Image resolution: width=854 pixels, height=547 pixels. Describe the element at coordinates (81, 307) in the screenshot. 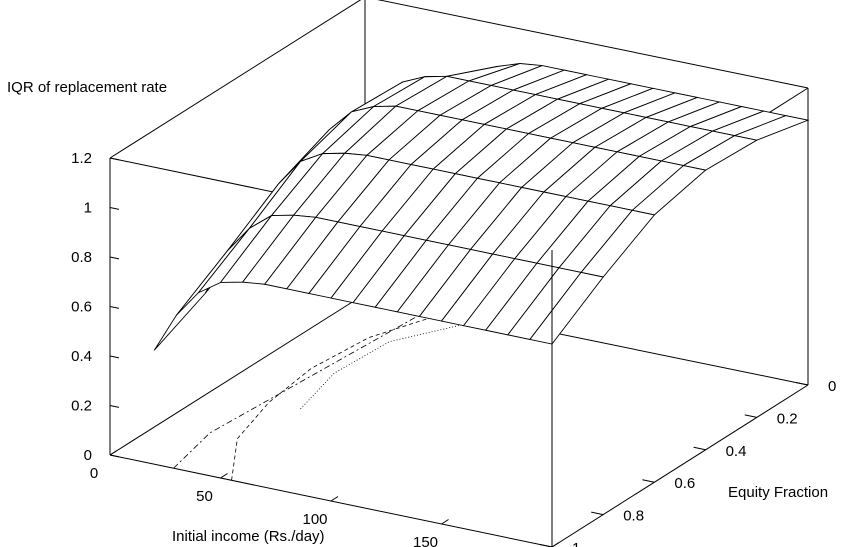

I see `z-tick-label: 0.6` at that location.